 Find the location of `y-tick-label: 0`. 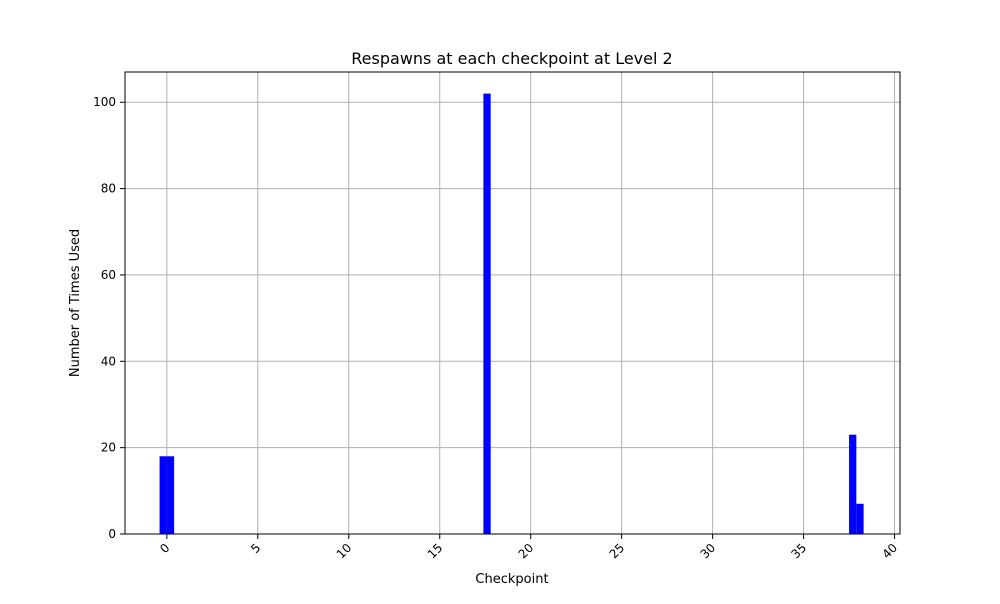

y-tick-label: 0 is located at coordinates (112, 534).